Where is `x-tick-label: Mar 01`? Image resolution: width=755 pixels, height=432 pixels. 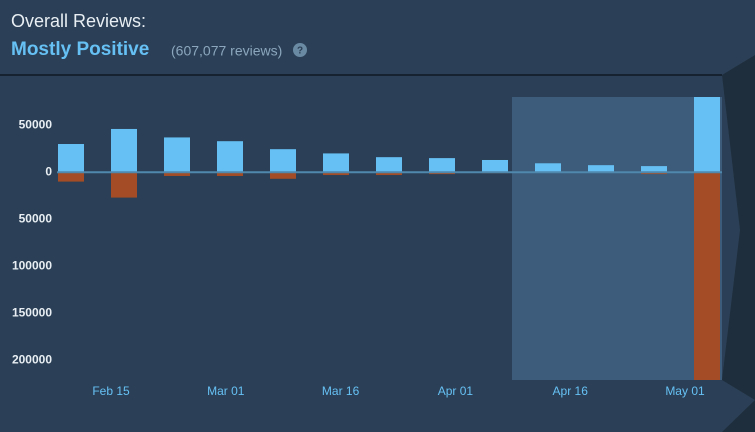
x-tick-label: Mar 01 is located at coordinates (226, 391).